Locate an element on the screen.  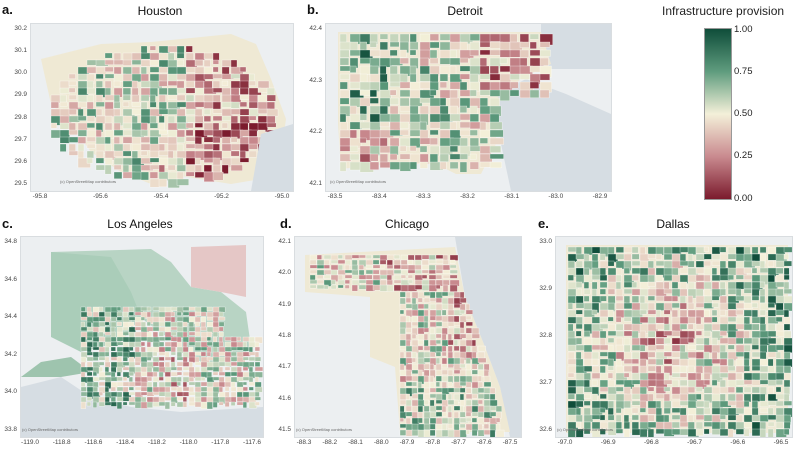
map-losangeles is located at coordinates (142, 337).